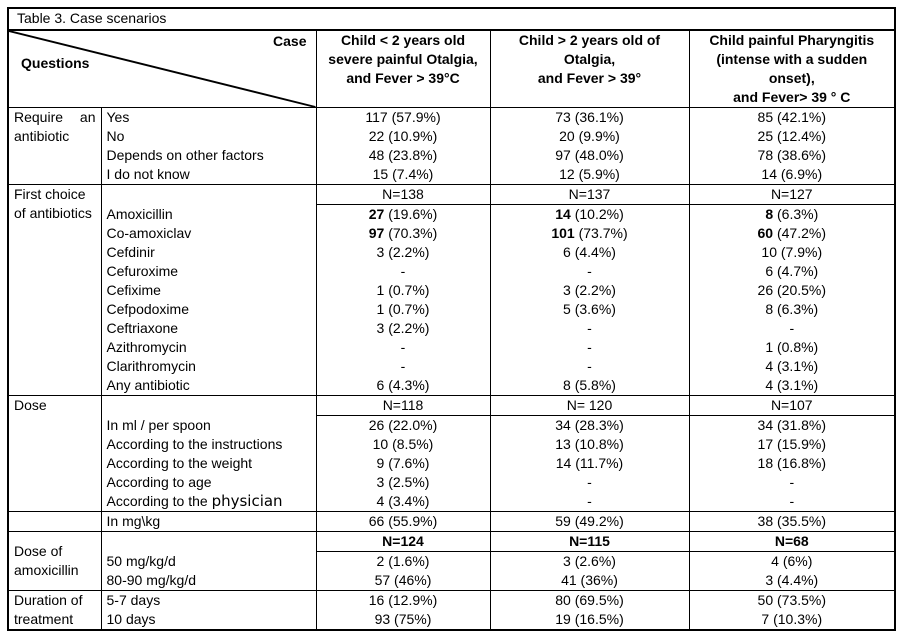 The width and height of the screenshot is (901, 631). Describe the element at coordinates (792, 463) in the screenshot. I see `value-cell: 18 (16.8%)` at that location.